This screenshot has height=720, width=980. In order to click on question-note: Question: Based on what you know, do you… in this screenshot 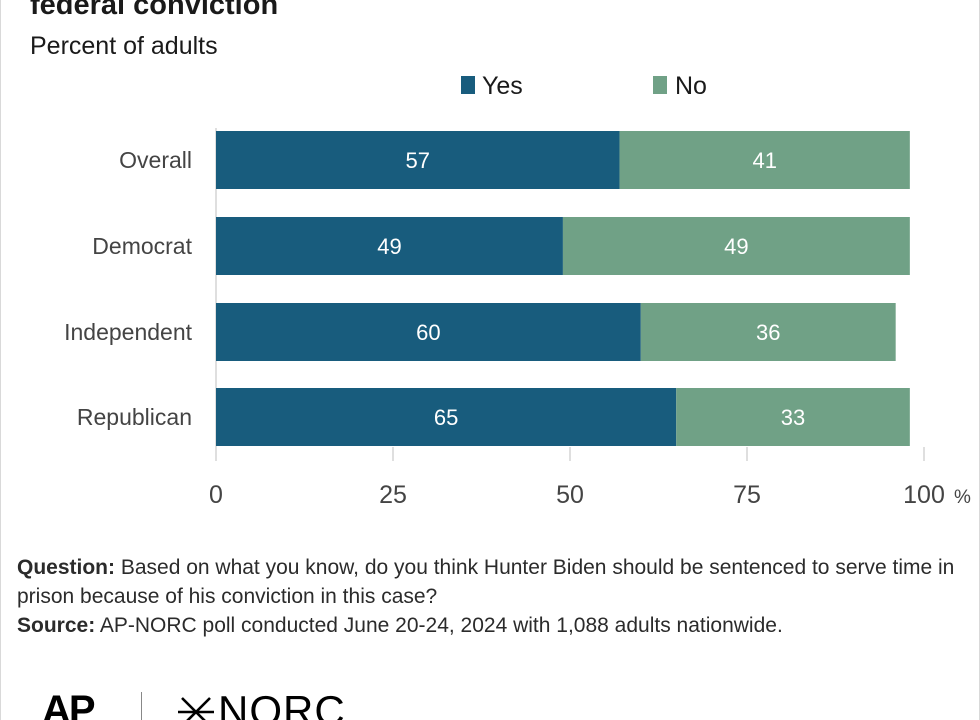, I will do `click(487, 582)`.